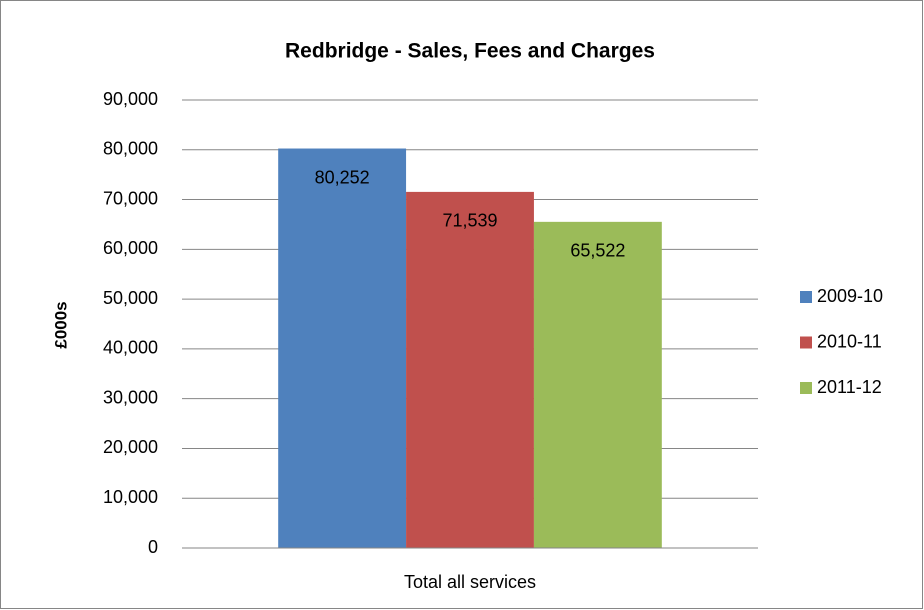 The width and height of the screenshot is (924, 610). I want to click on y-tick-label: 20,000, so click(130, 447).